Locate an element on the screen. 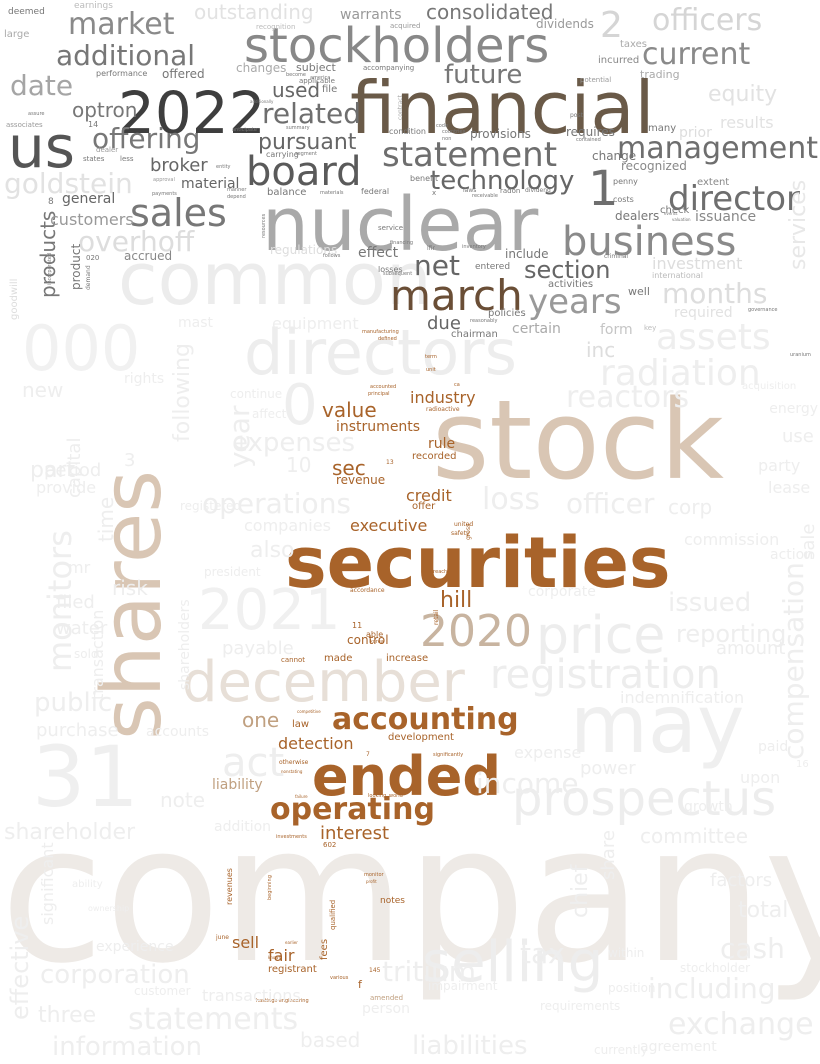  word-recognized: recognized is located at coordinates (654, 166).